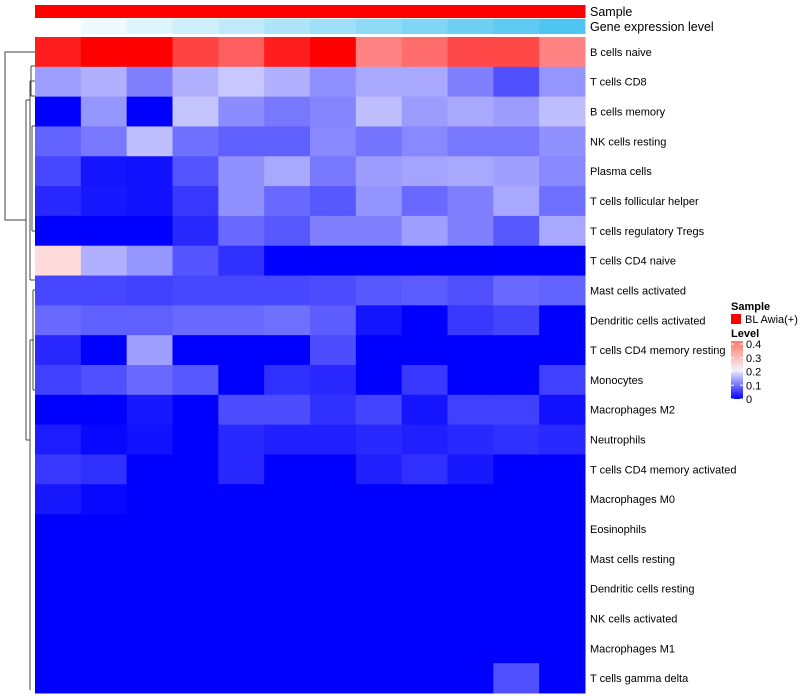 The image size is (800, 700). I want to click on row-dendrogram, so click(19, 370).